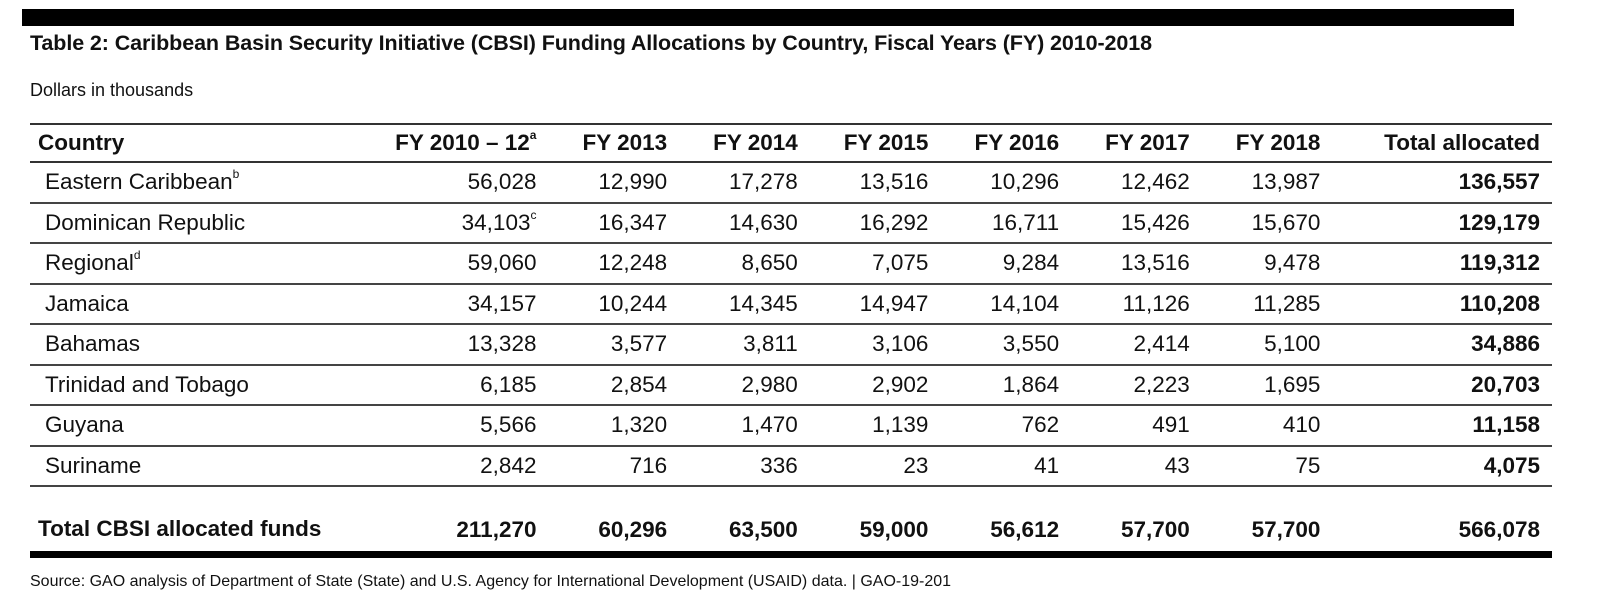 The image size is (1598, 605). What do you see at coordinates (1278, 142) in the screenshot?
I see `header-fy2018: FY 2018` at bounding box center [1278, 142].